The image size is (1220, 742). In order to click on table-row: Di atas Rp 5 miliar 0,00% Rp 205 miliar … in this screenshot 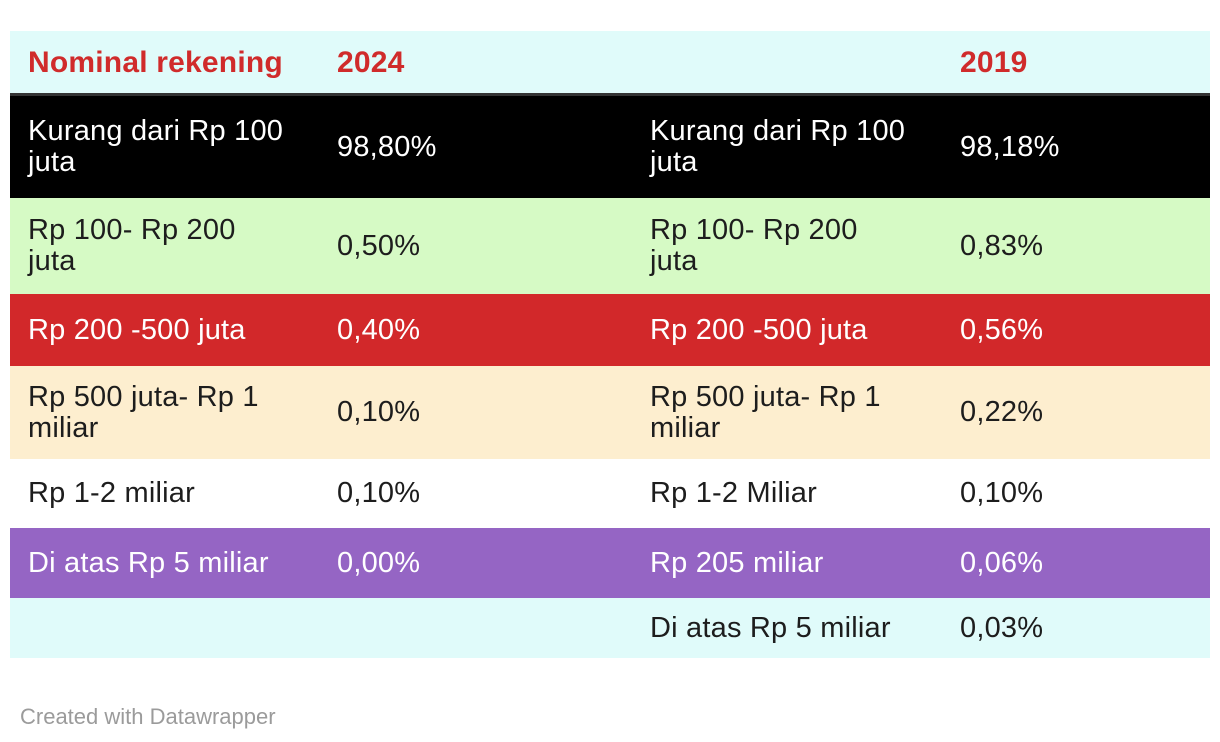, I will do `click(610, 563)`.